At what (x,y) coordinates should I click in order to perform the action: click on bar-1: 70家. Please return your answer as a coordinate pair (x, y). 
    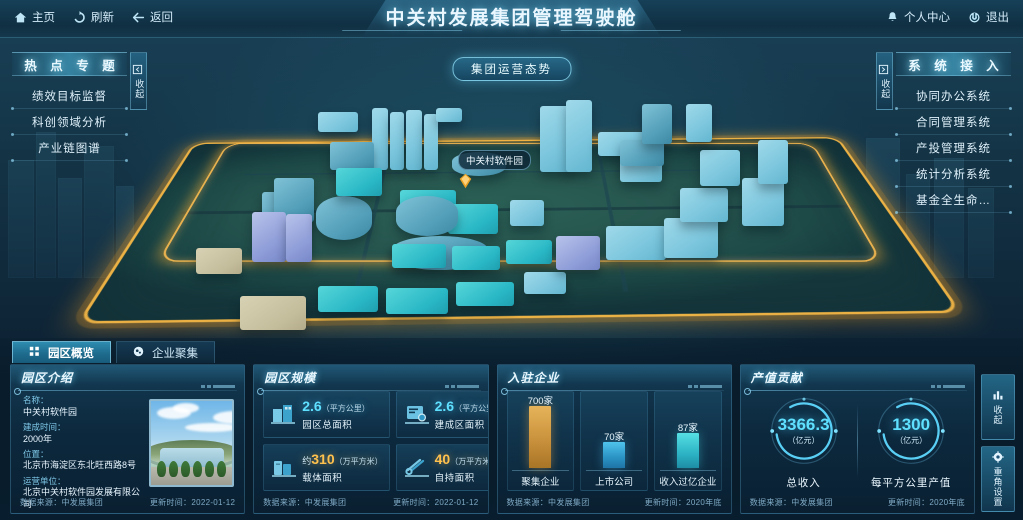
    Looking at the image, I should click on (614, 450).